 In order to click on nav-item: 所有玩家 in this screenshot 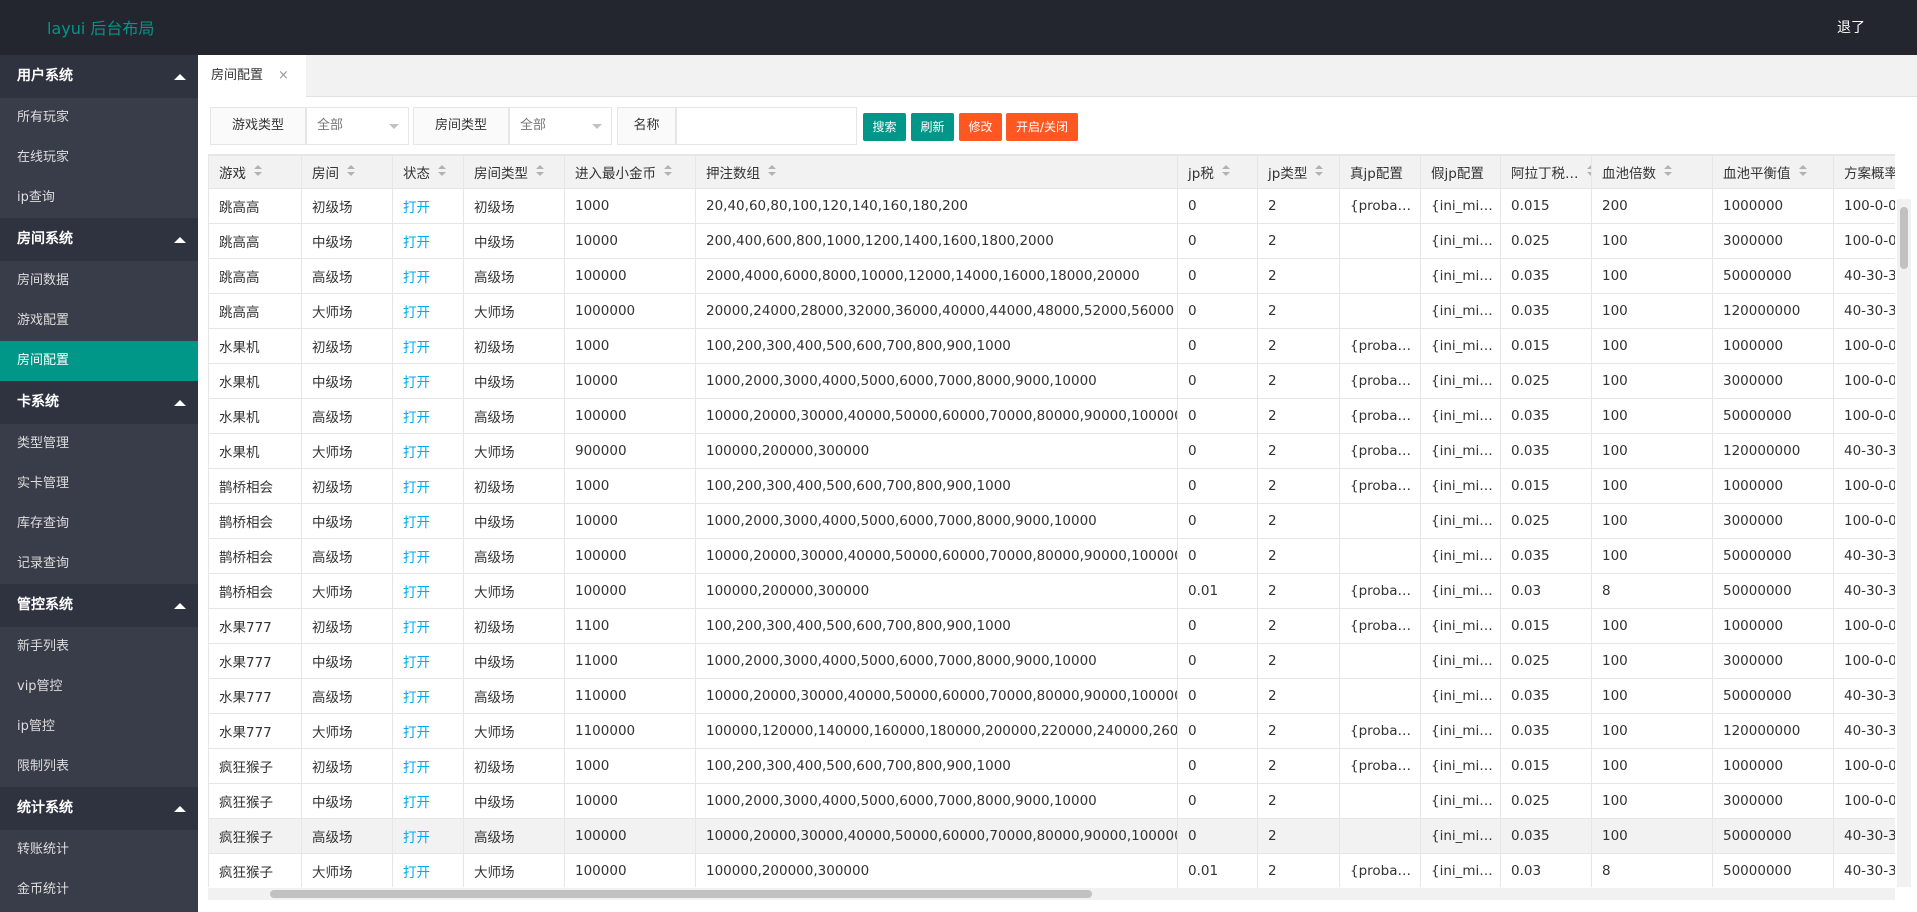, I will do `click(43, 117)`.